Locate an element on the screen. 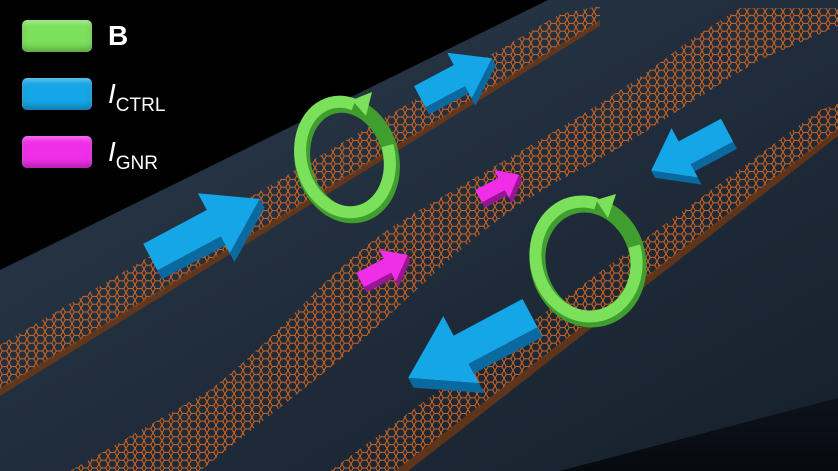 Image resolution: width=838 pixels, height=471 pixels. legend: B ICTRL IGNR is located at coordinates (93, 101).